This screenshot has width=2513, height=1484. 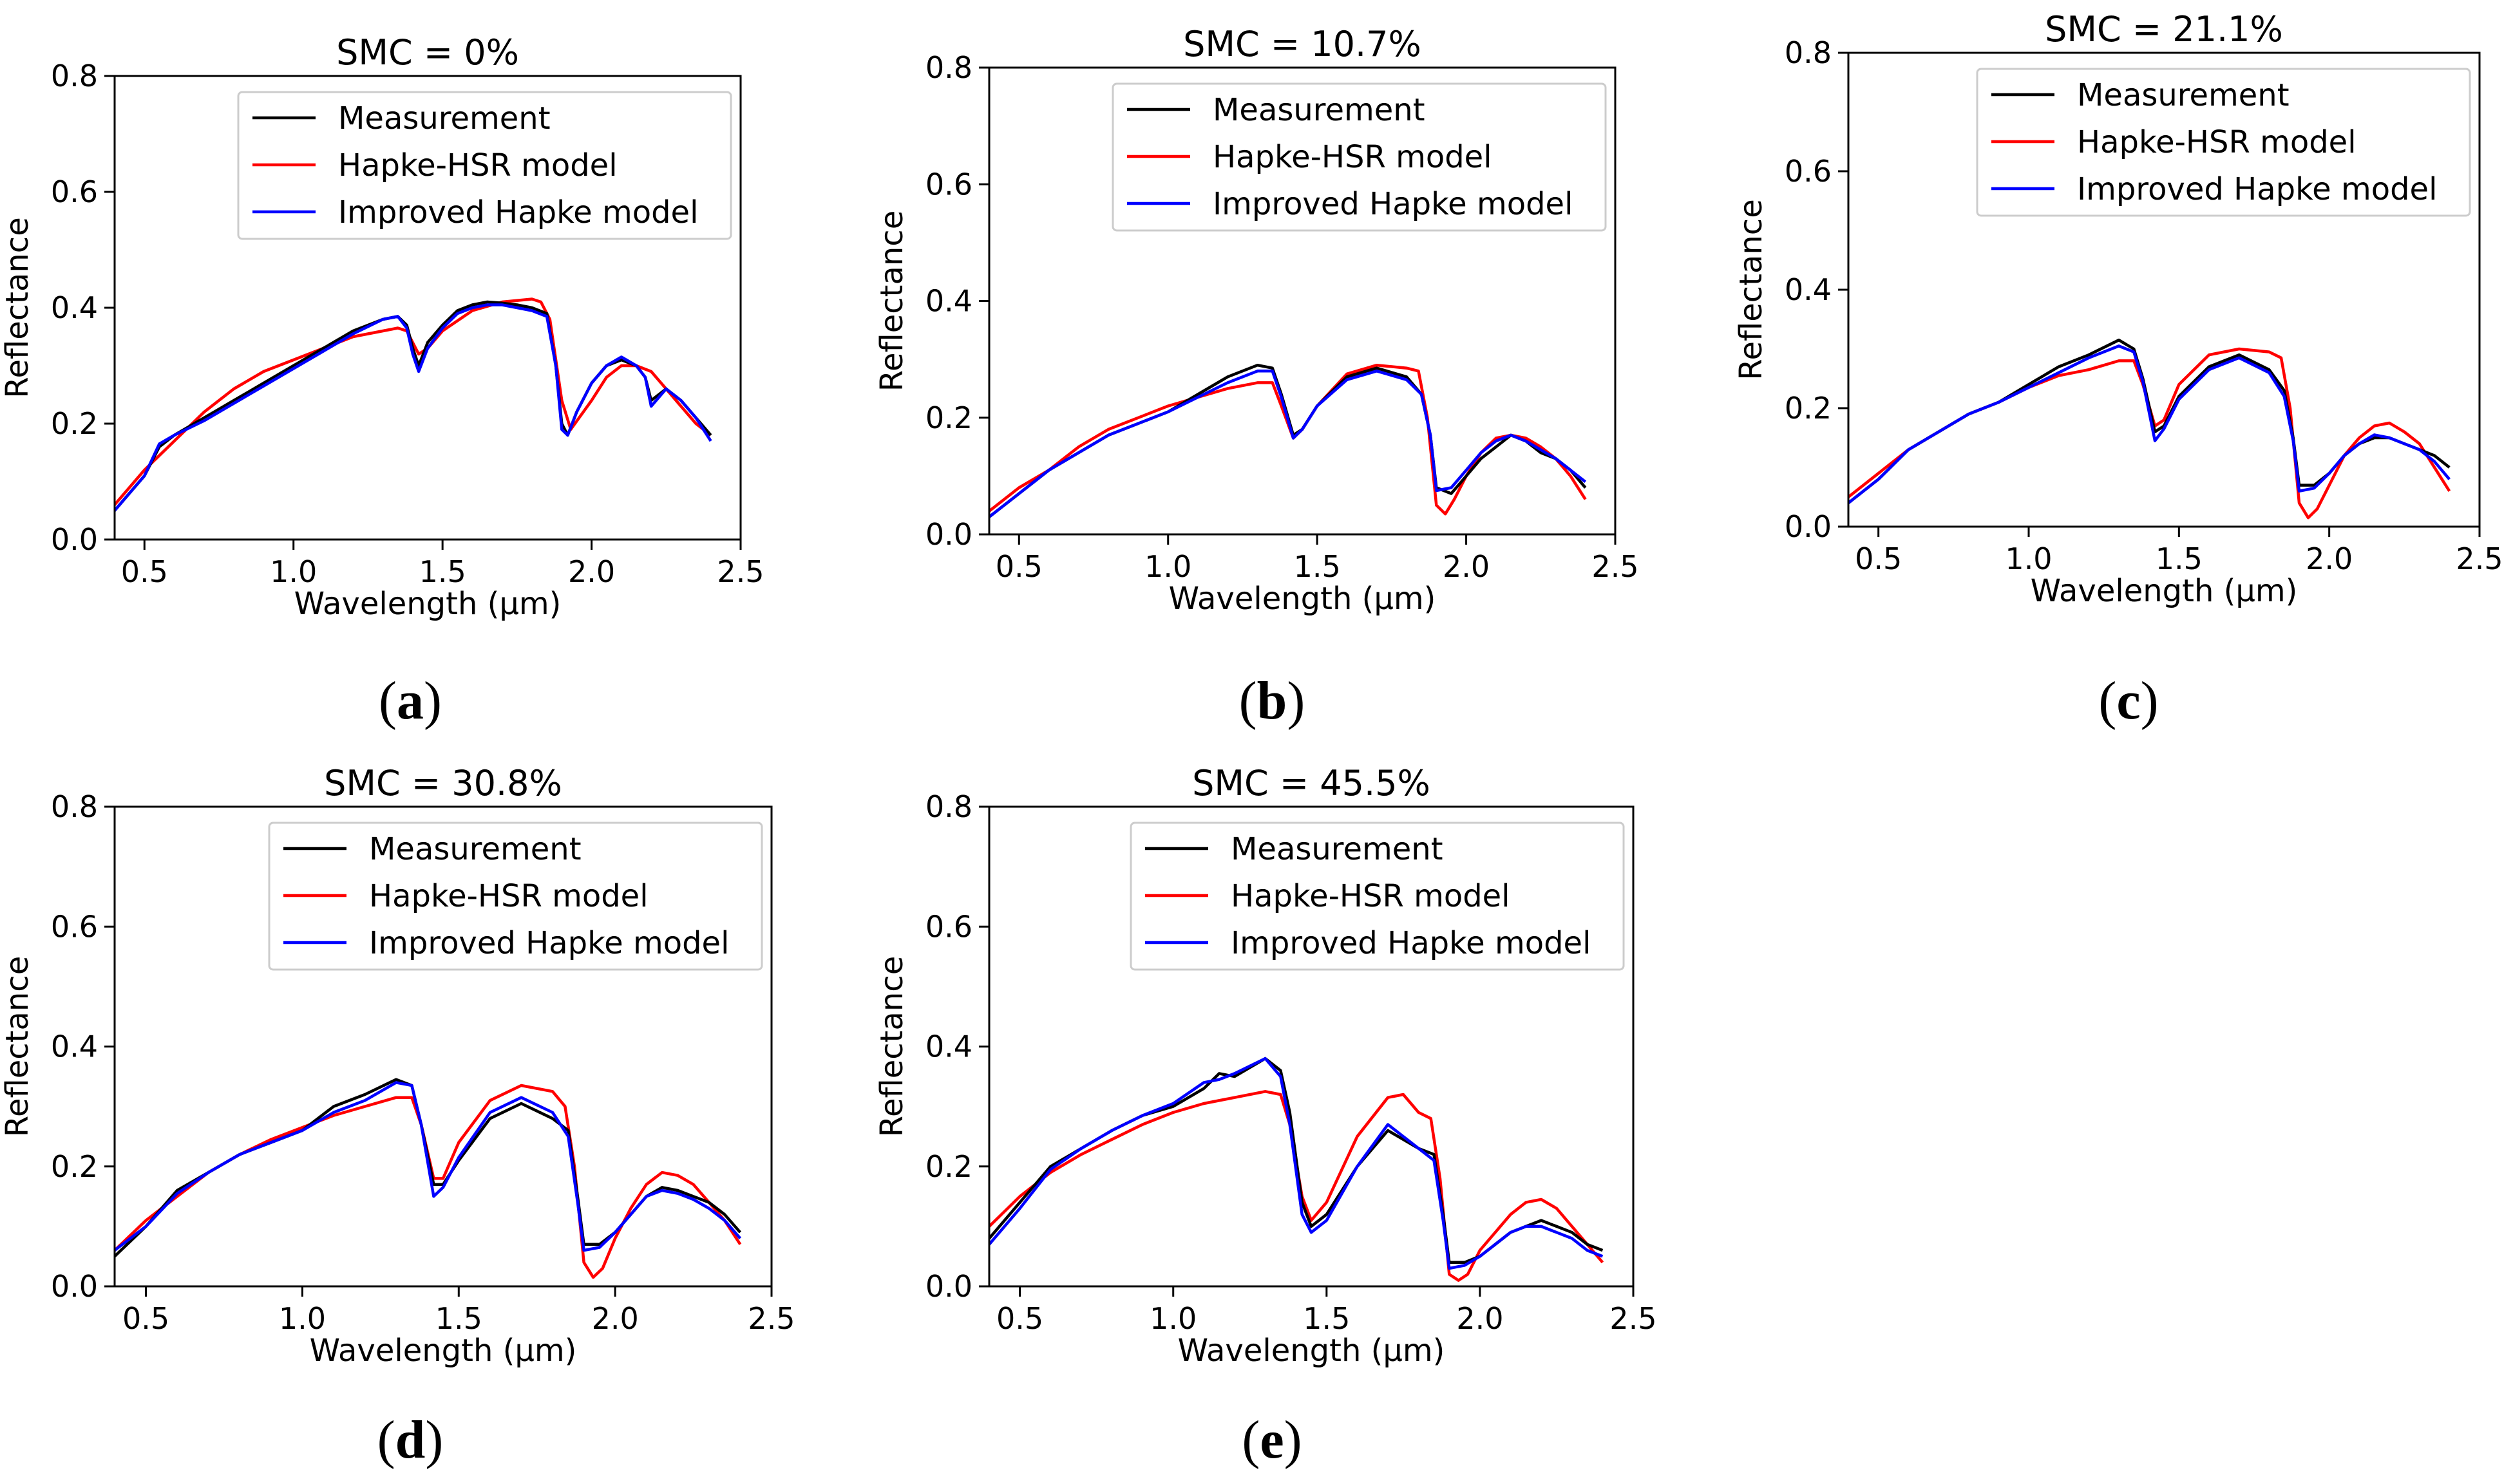 I want to click on chart-title: SMC = 45.5%, so click(x=1311, y=783).